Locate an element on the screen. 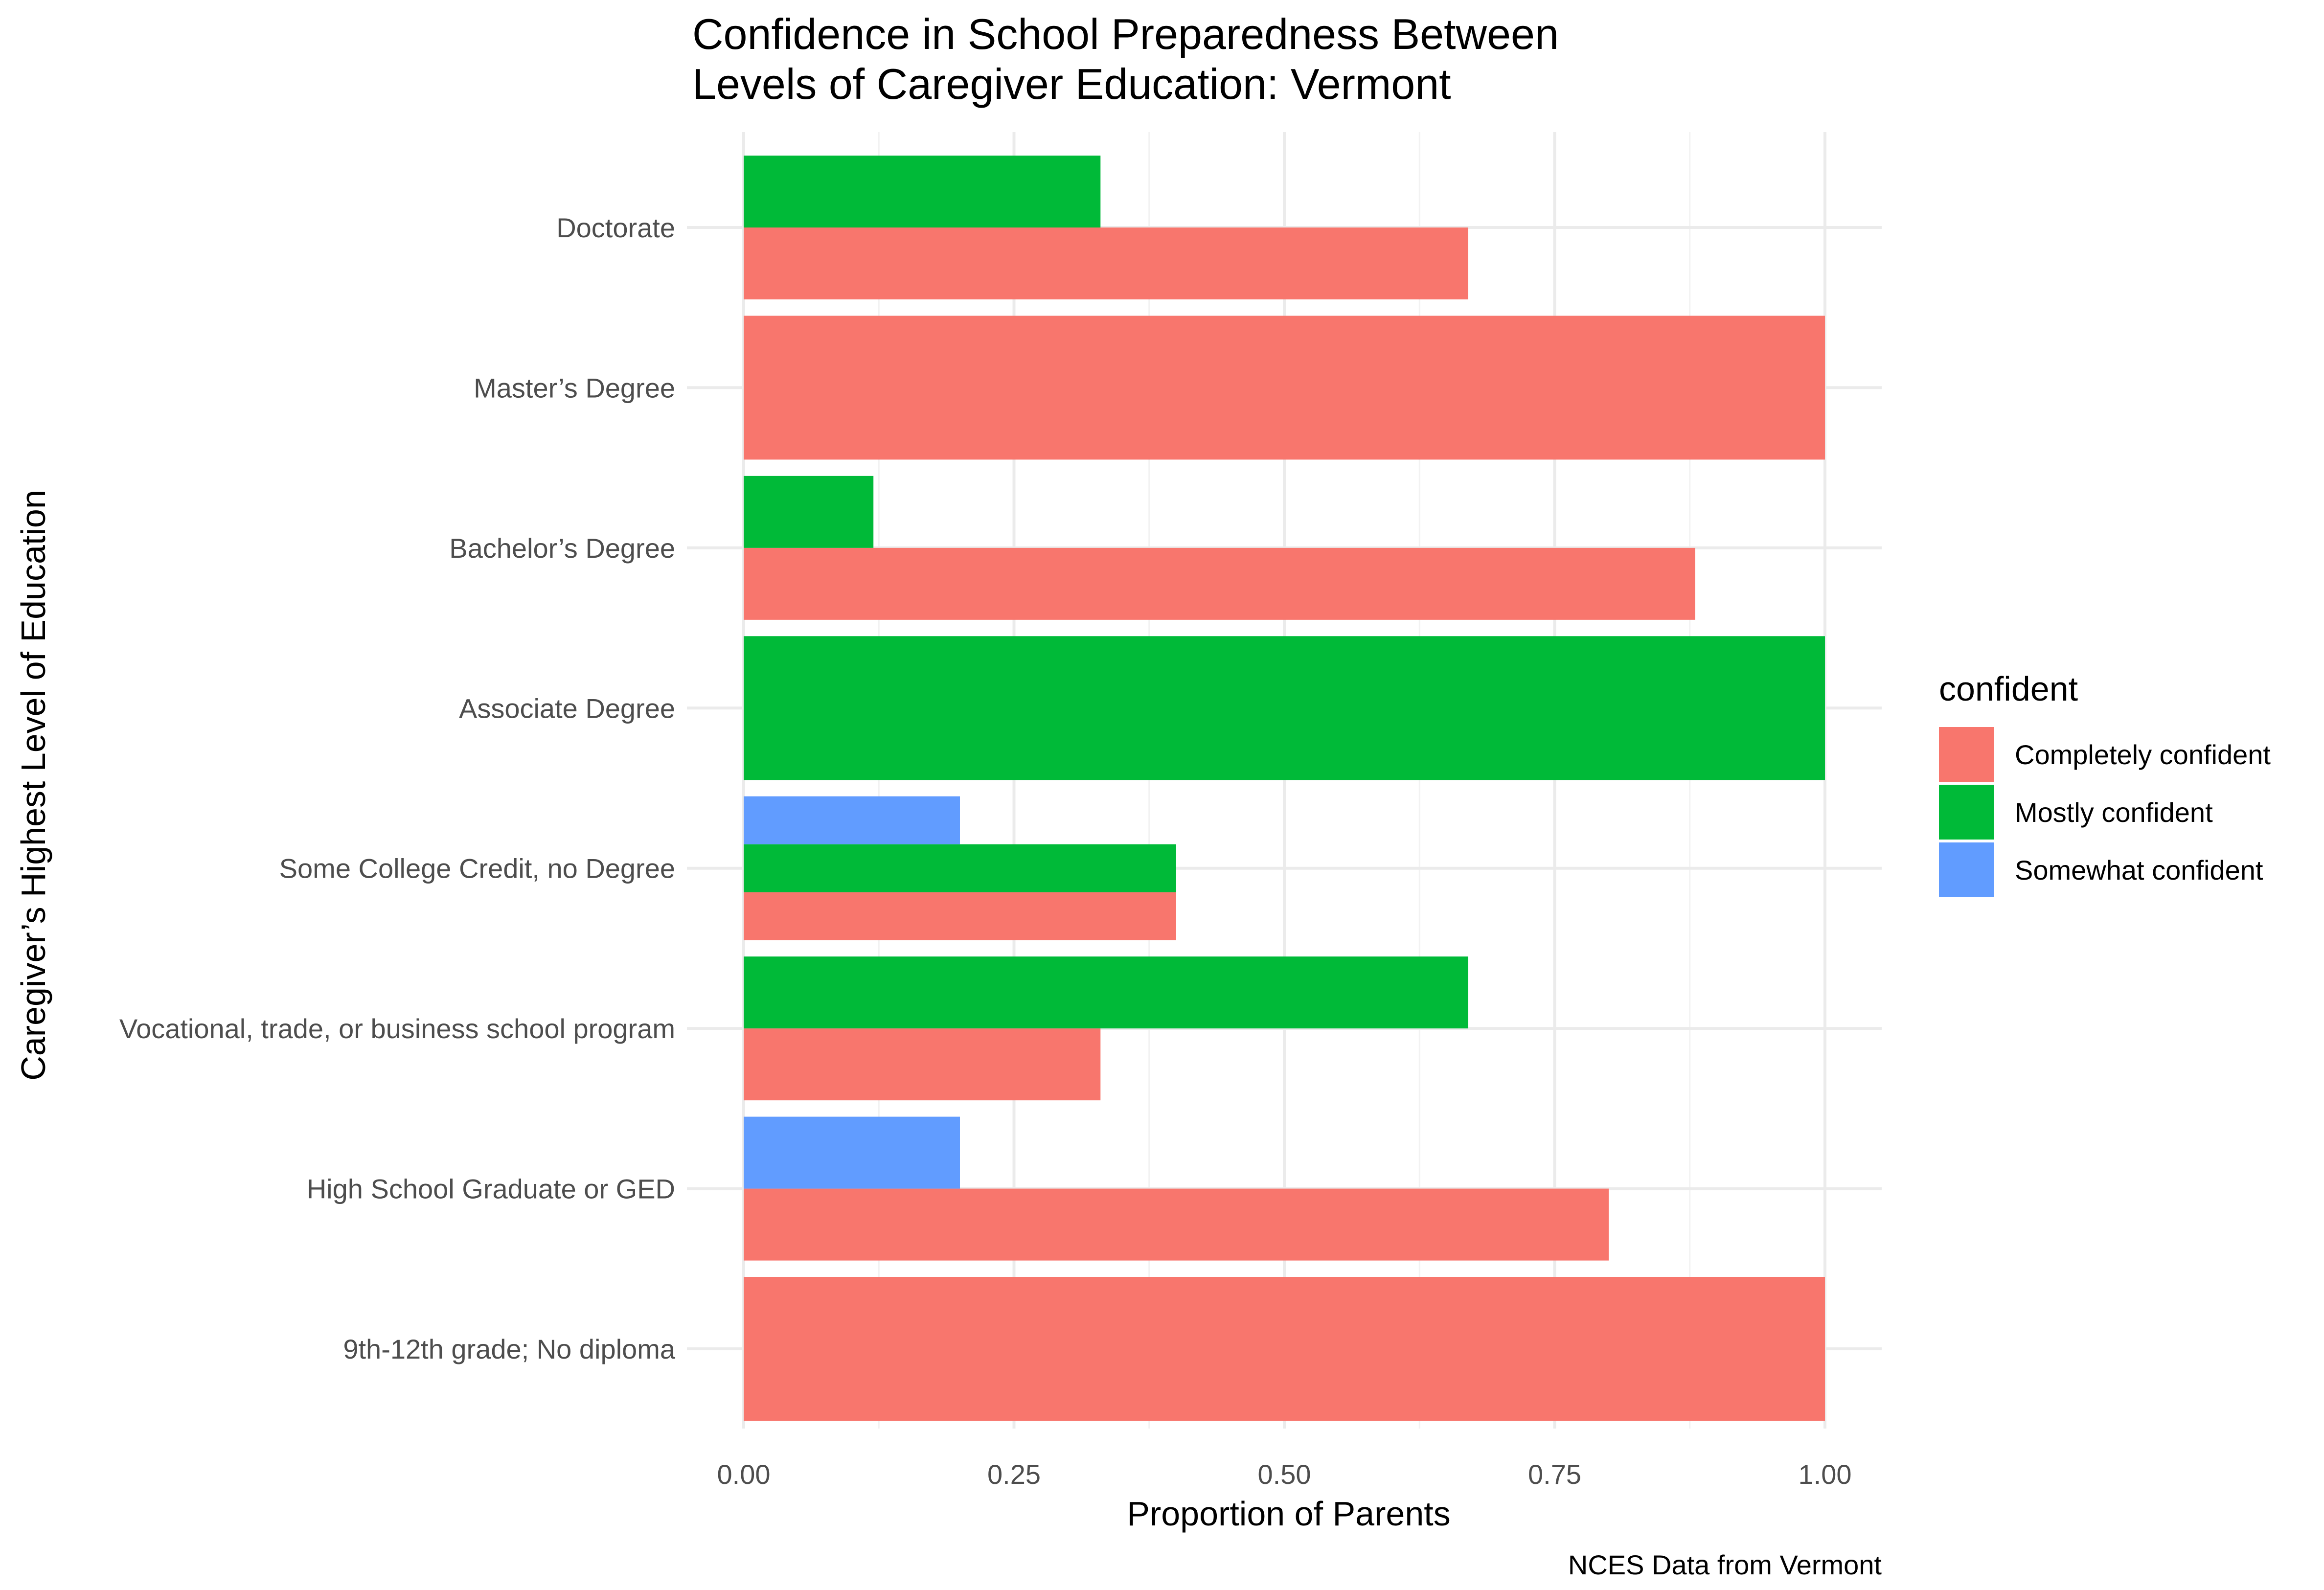 The image size is (2324, 1590). y-axis-title: Caregiver’s Highest Level of Education is located at coordinates (33, 786).